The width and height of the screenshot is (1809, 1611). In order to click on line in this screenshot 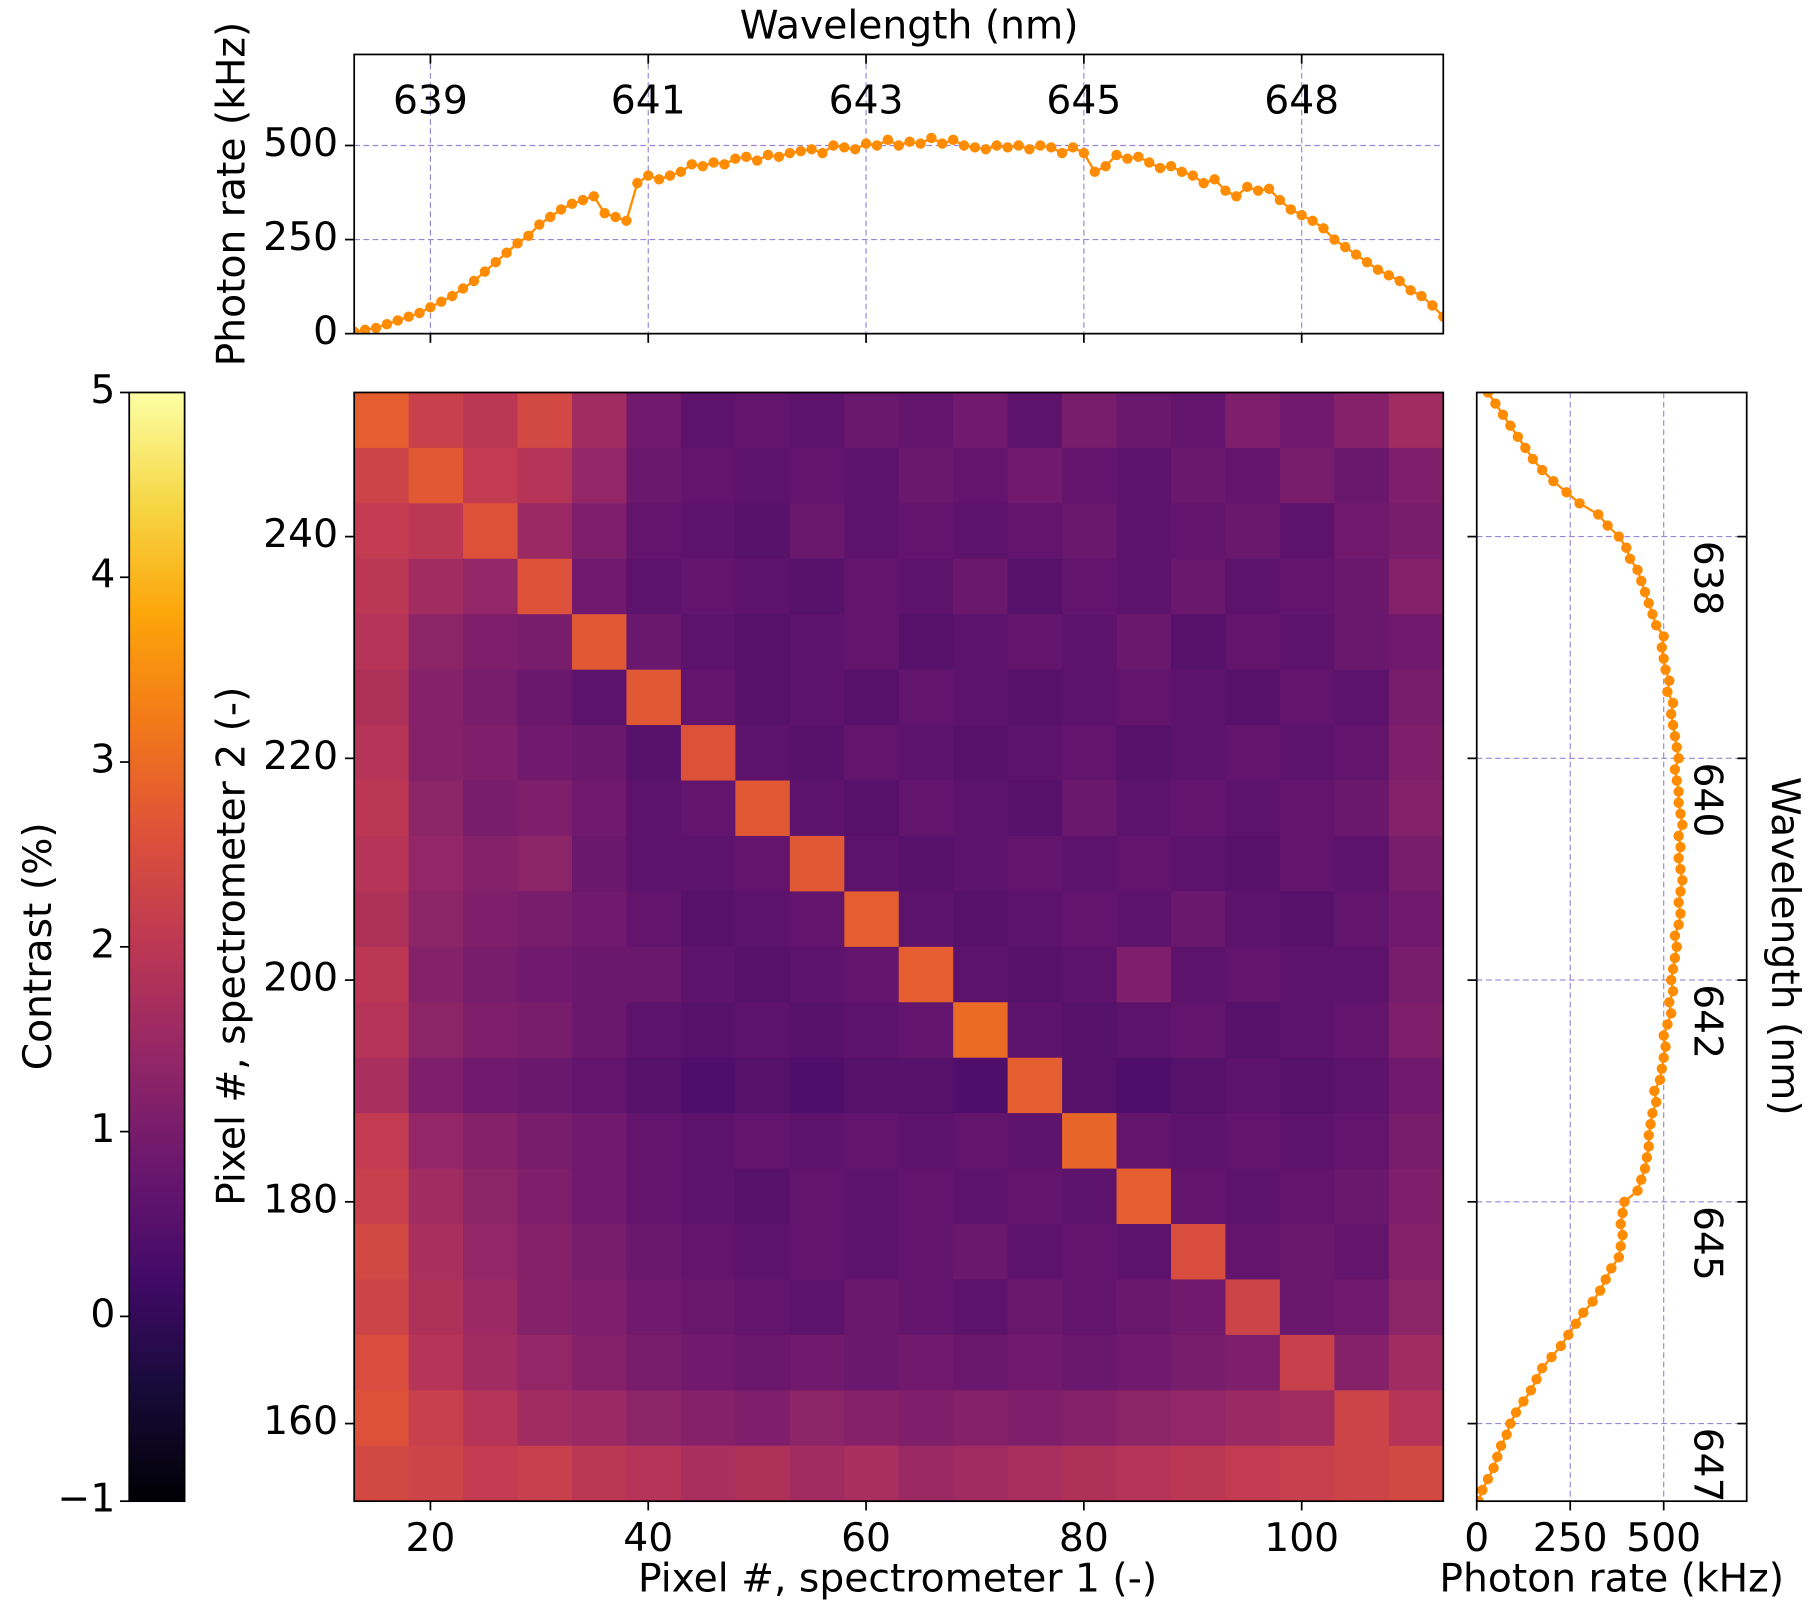, I will do `click(899, 234)`.